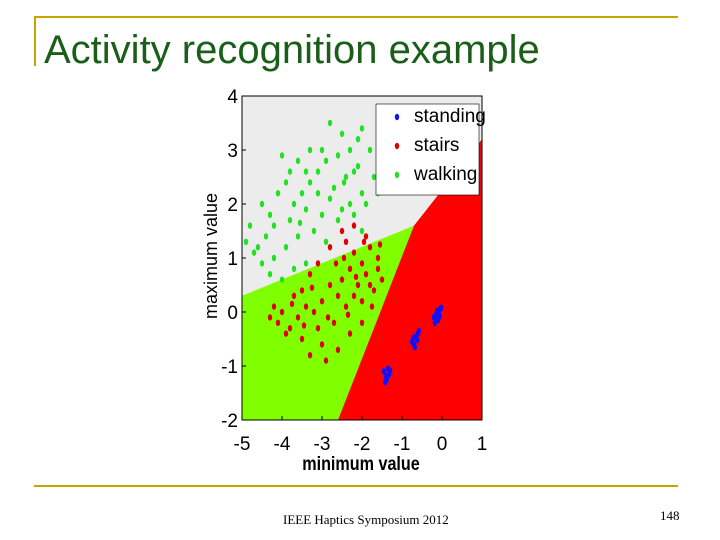 The height and width of the screenshot is (540, 720). I want to click on legend-marker-standing, so click(397, 117).